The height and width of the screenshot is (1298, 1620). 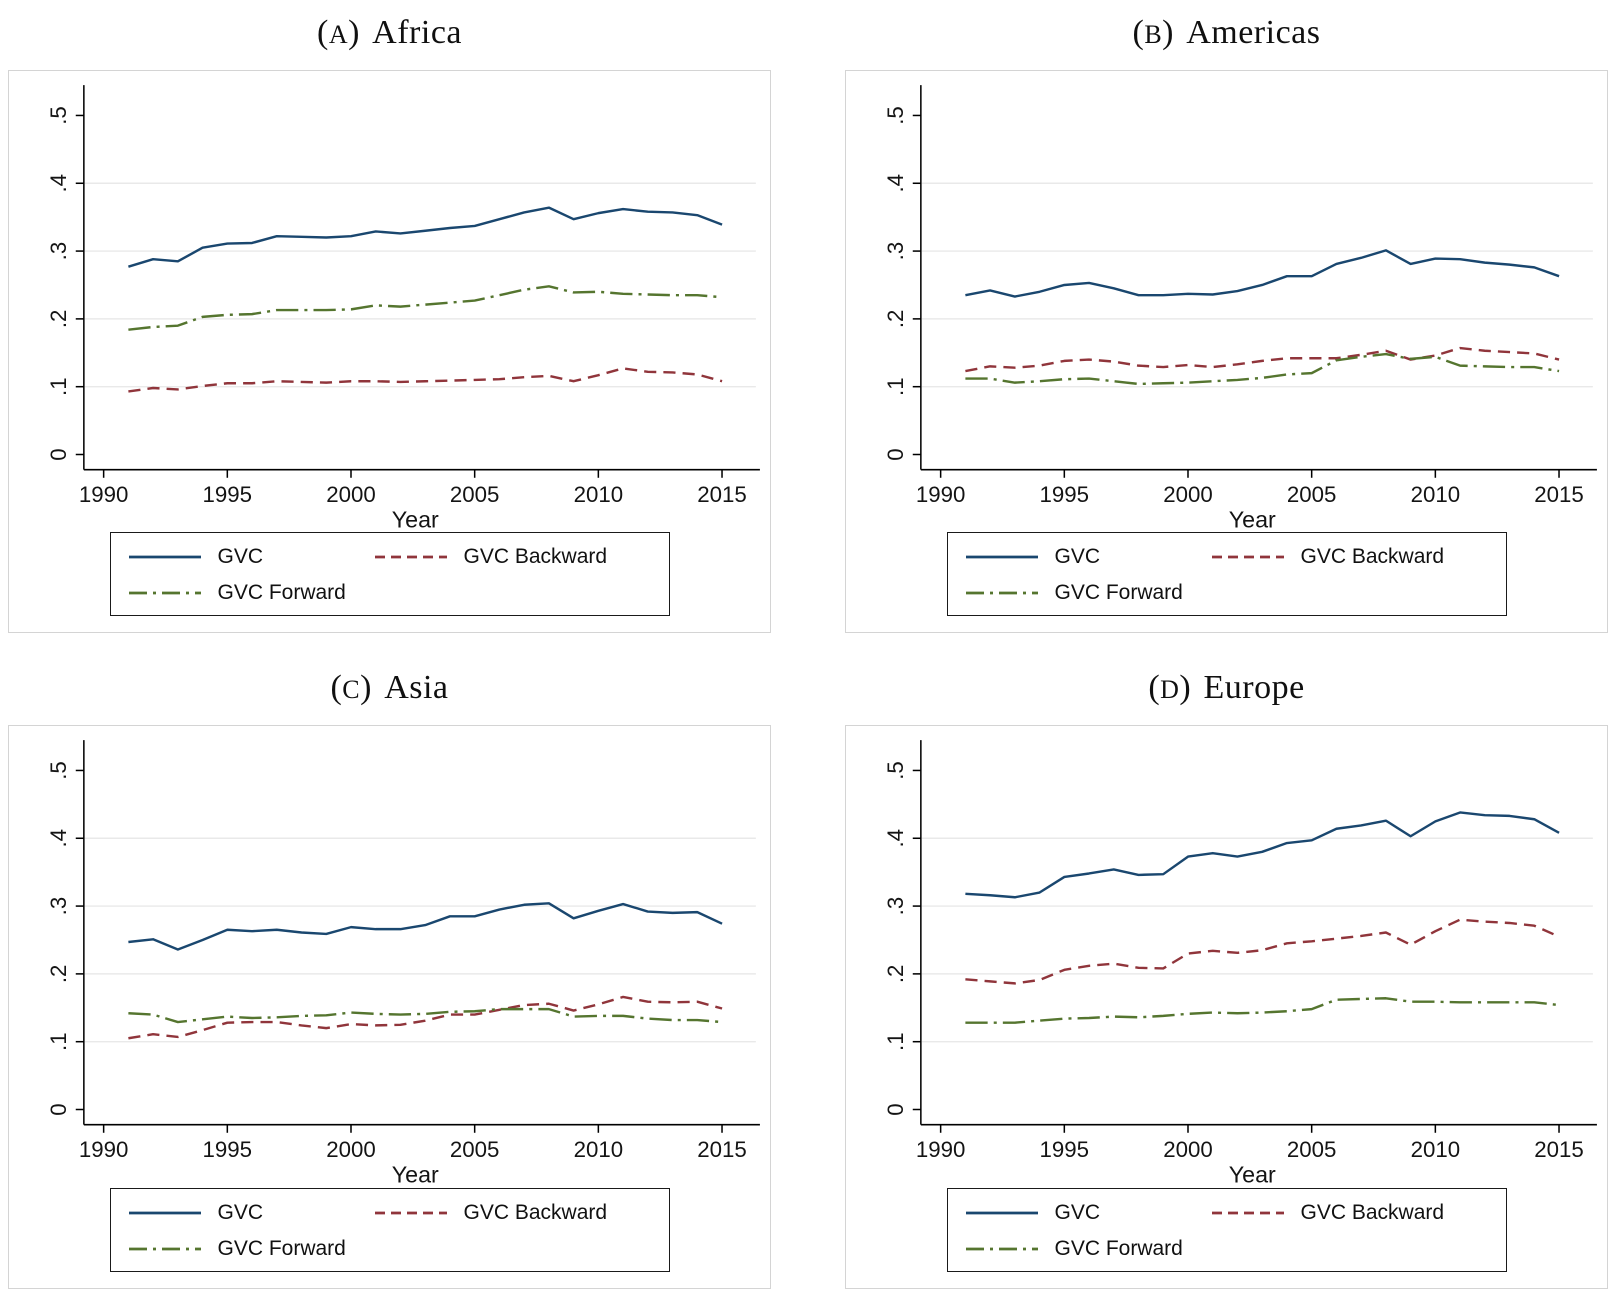 What do you see at coordinates (1153, 34) in the screenshot?
I see `title-letter: B` at bounding box center [1153, 34].